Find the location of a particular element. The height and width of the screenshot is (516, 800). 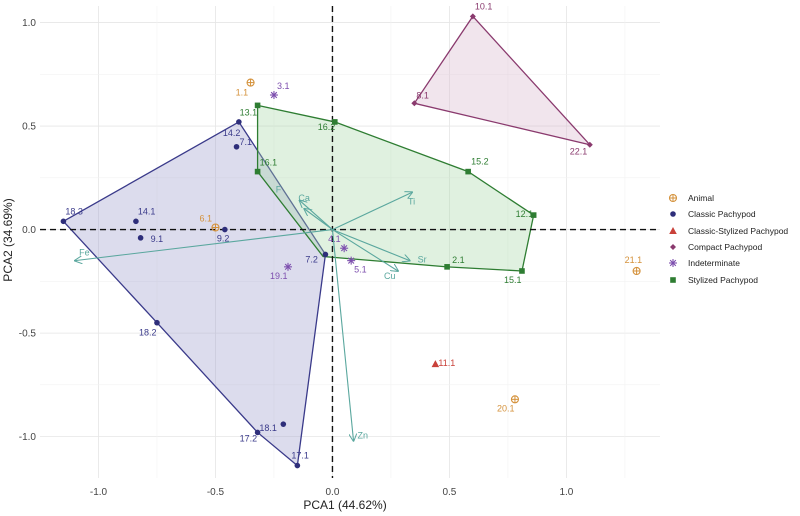

point-label: 20.1 is located at coordinates (506, 408).